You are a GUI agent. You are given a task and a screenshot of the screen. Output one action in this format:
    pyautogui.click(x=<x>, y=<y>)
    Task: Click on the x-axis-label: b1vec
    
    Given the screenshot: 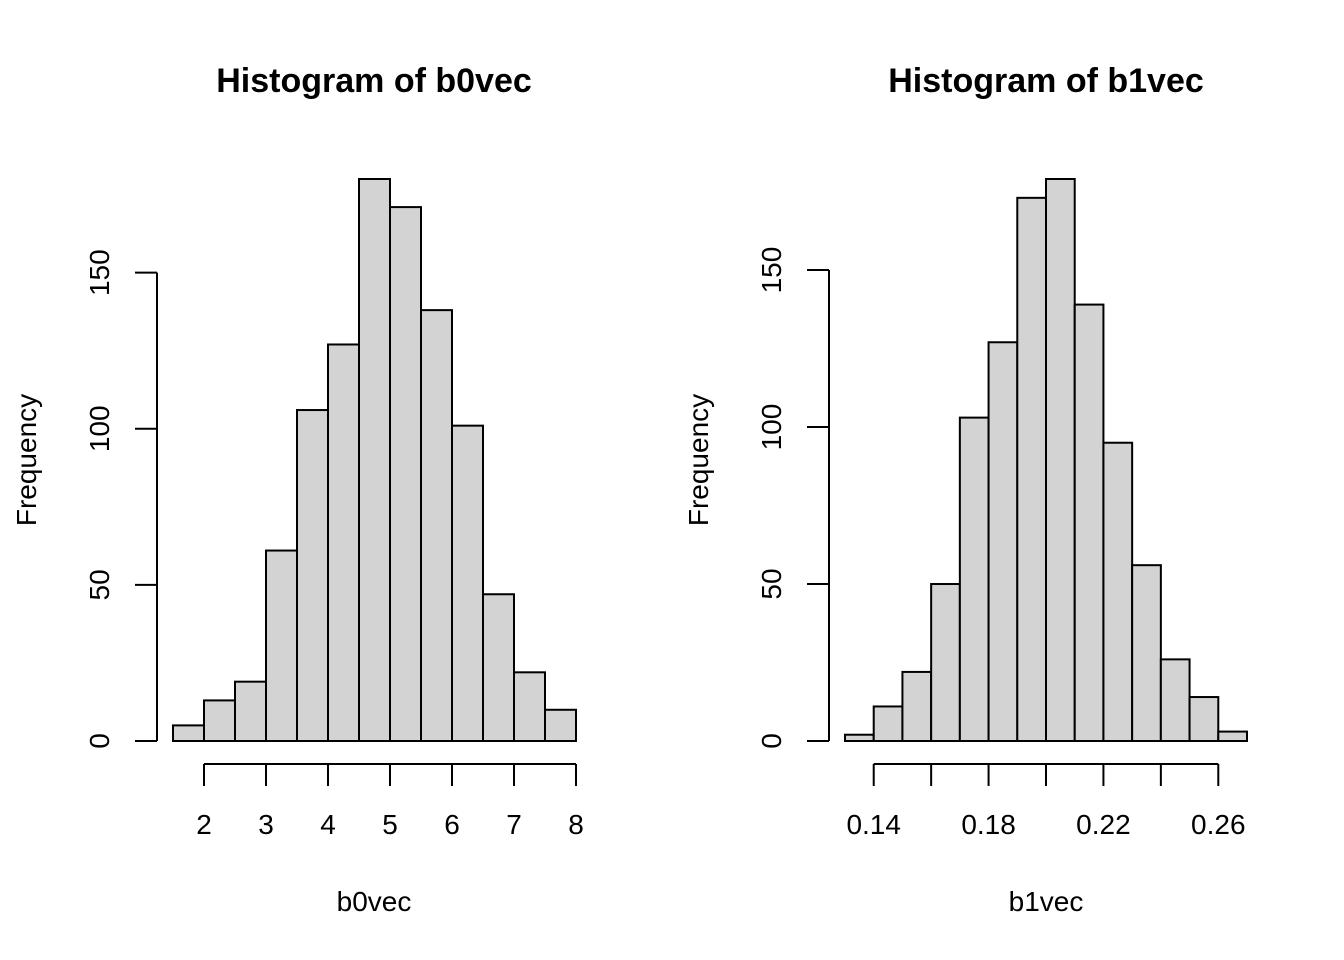 What is the action you would take?
    pyautogui.click(x=1046, y=901)
    